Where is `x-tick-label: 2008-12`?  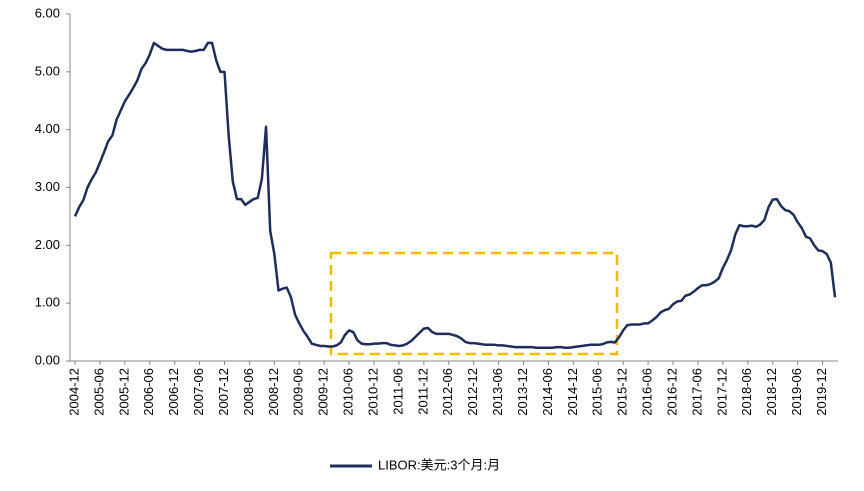
x-tick-label: 2008-12 is located at coordinates (273, 392).